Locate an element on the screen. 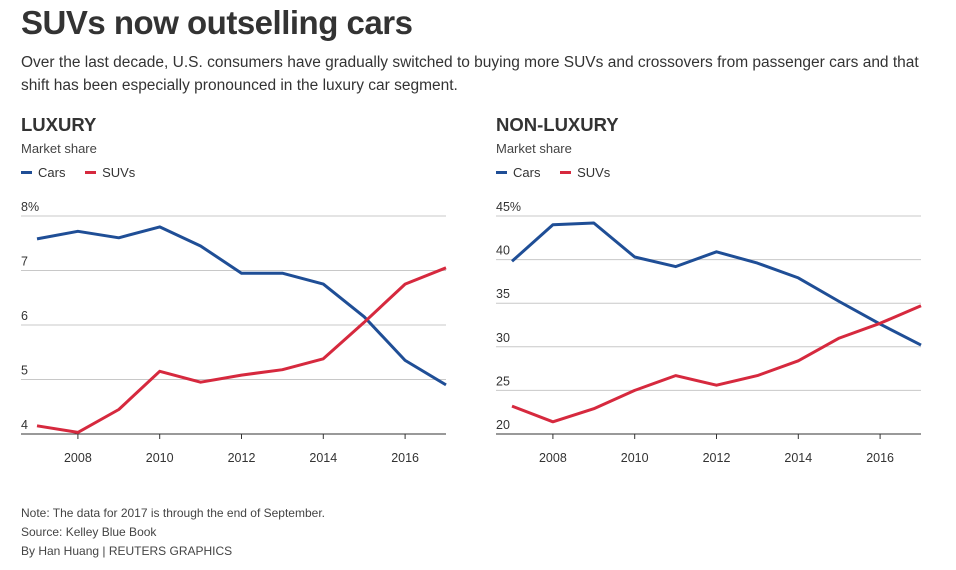 This screenshot has width=956, height=570. y-tick-label: 5 is located at coordinates (24, 371).